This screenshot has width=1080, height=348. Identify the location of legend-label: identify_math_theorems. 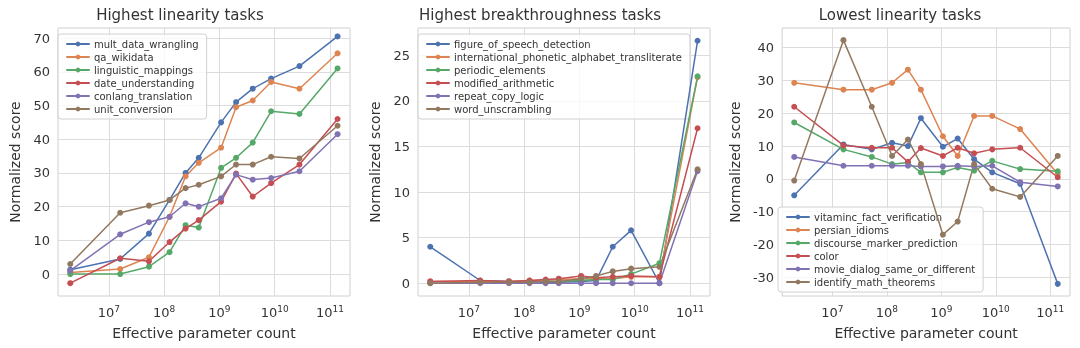
(875, 282).